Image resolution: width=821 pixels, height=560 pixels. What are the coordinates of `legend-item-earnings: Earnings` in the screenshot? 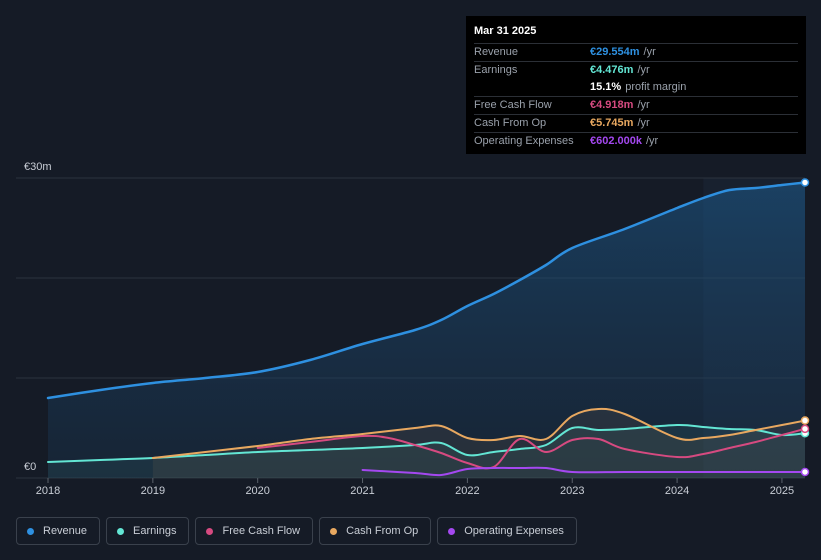 It's located at (148, 531).